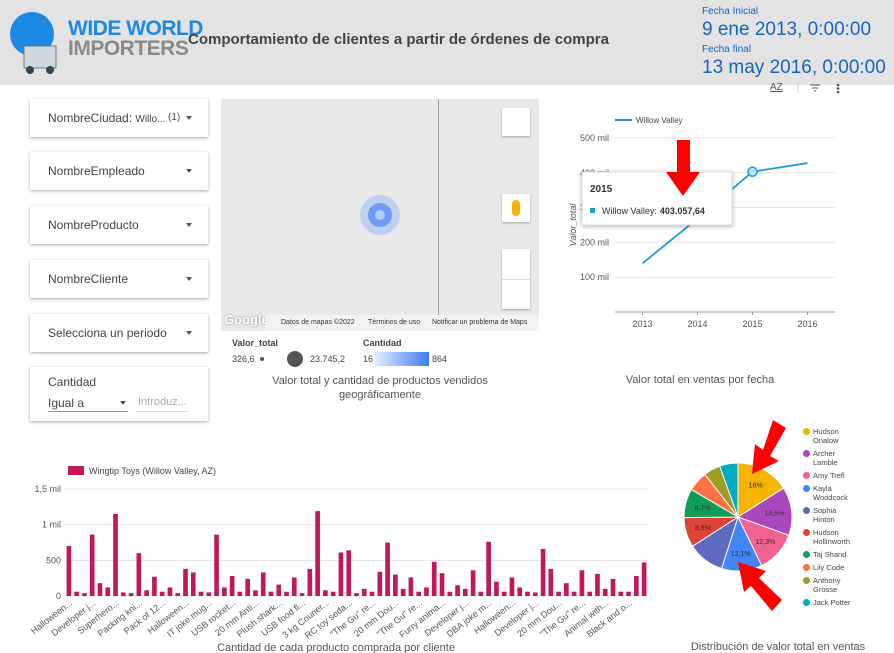  I want to click on y-tick-label: 500, so click(53, 560).